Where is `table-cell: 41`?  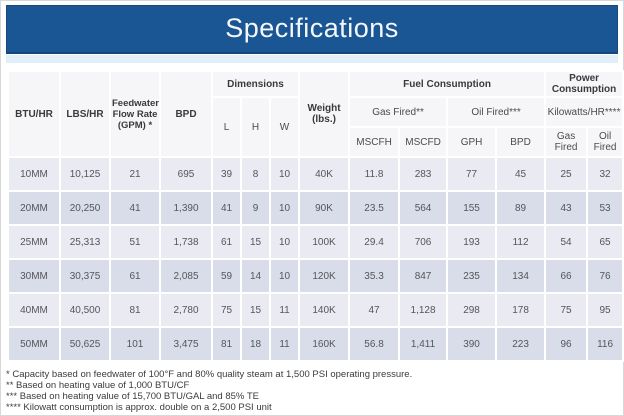
table-cell: 41 is located at coordinates (226, 208).